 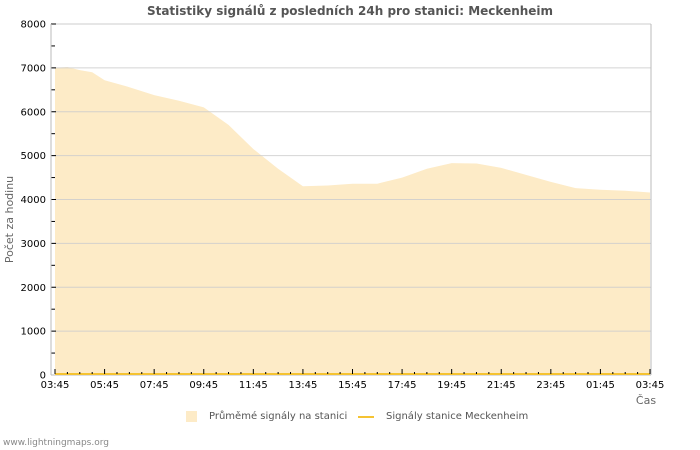 I want to click on legend-line-swatch-icon, so click(x=366, y=416).